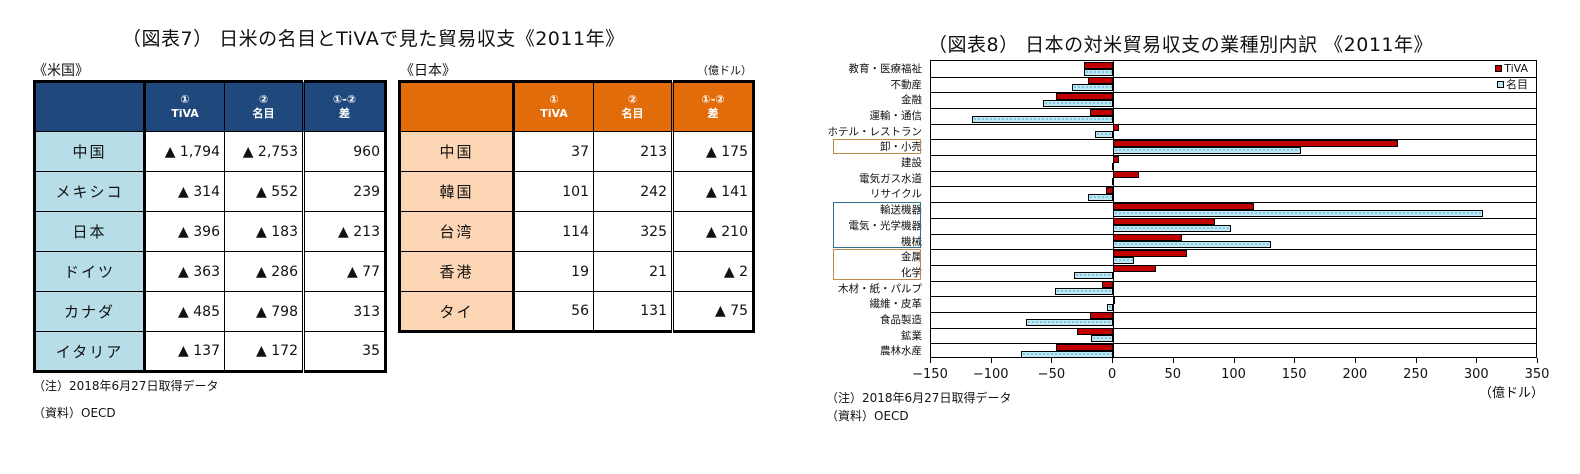 This screenshot has width=1580, height=474. I want to click on country-cell: メキシコ, so click(90, 191).